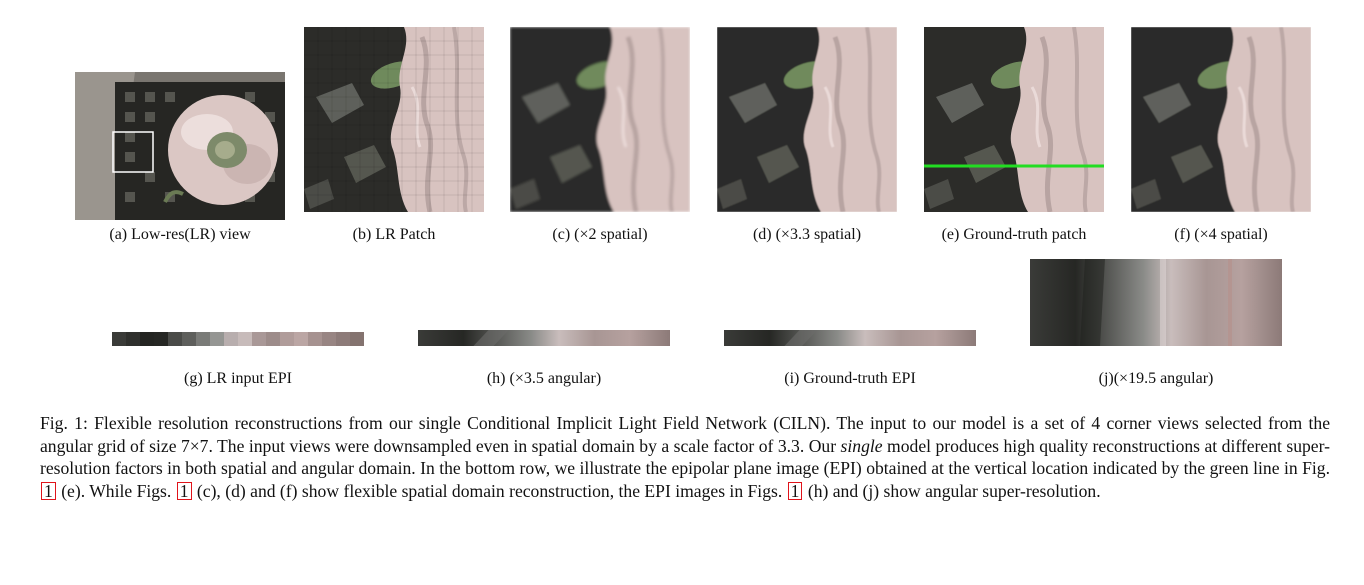 The height and width of the screenshot is (585, 1364). Describe the element at coordinates (1221, 234) in the screenshot. I see `label-f: (f) (×4 spatial)` at that location.